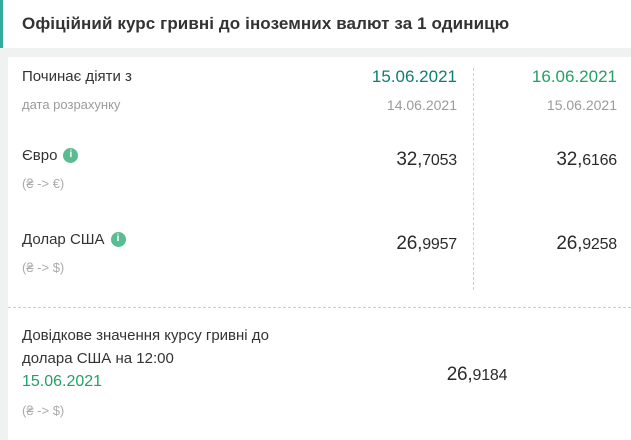 The image size is (631, 440). Describe the element at coordinates (382, 90) in the screenshot. I see `date-column-1: 15.06.2021 14.06.2021` at that location.